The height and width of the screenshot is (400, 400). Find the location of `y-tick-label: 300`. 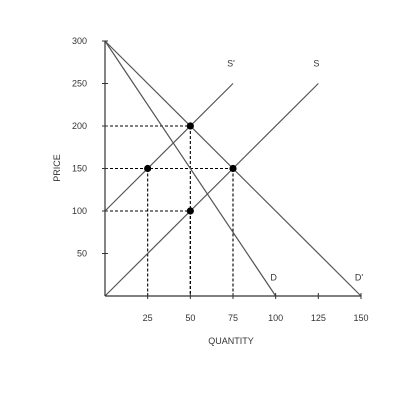

y-tick-label: 300 is located at coordinates (79, 41).